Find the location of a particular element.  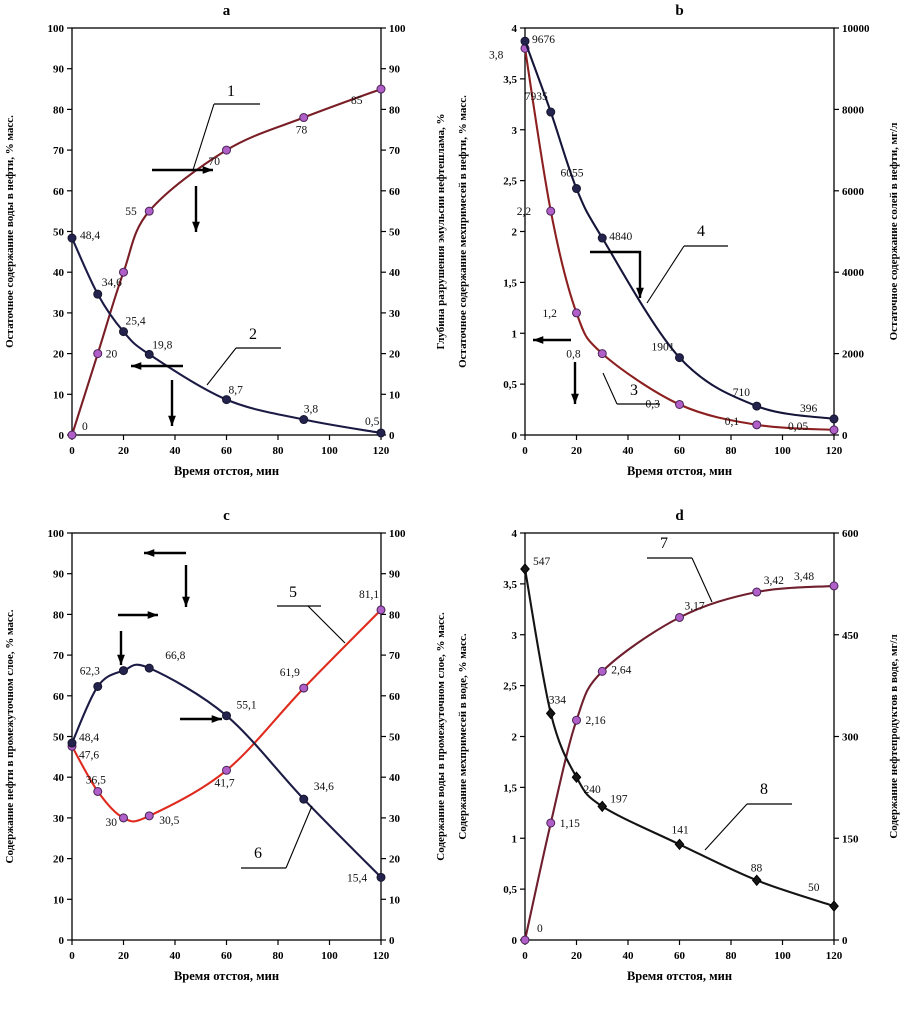

curve-number-label: 4 is located at coordinates (701, 231).